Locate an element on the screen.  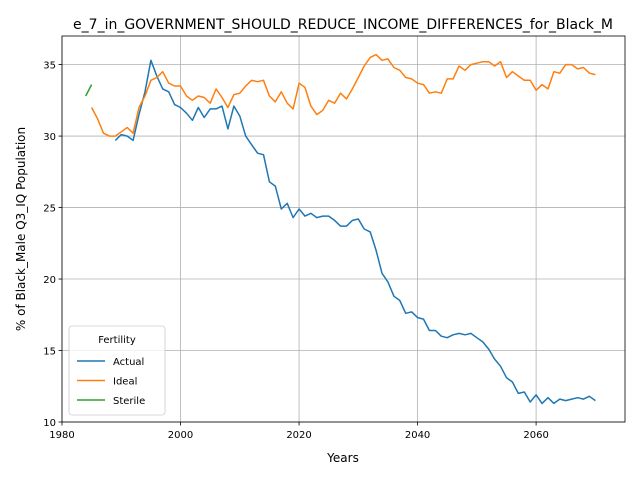
legend-box is located at coordinates (117, 370).